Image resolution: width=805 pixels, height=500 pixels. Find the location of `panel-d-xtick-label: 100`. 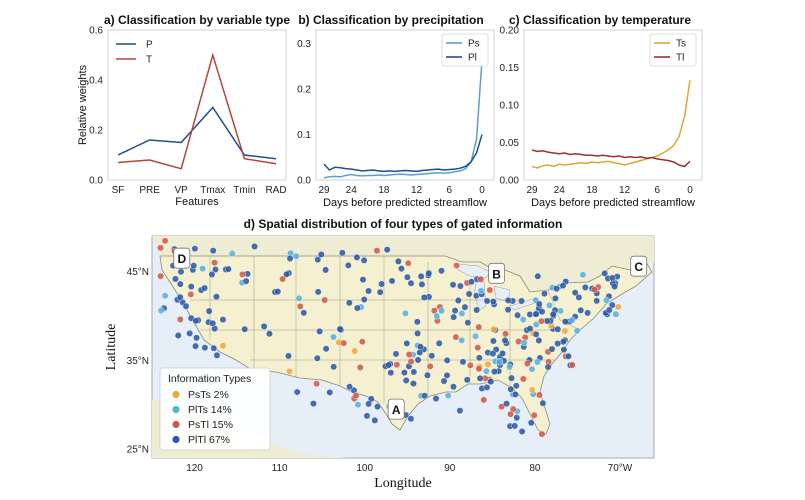

panel-d-xtick-label: 100 is located at coordinates (364, 468).